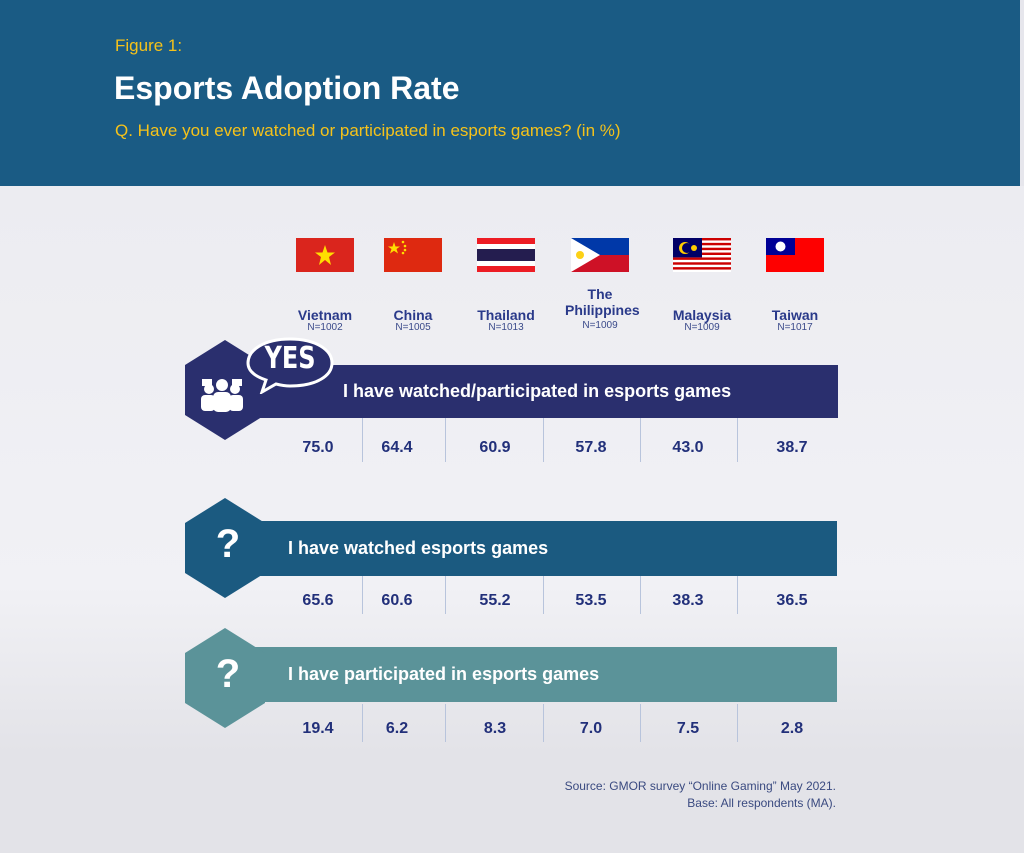  I want to click on value-cell: 53.5, so click(591, 600).